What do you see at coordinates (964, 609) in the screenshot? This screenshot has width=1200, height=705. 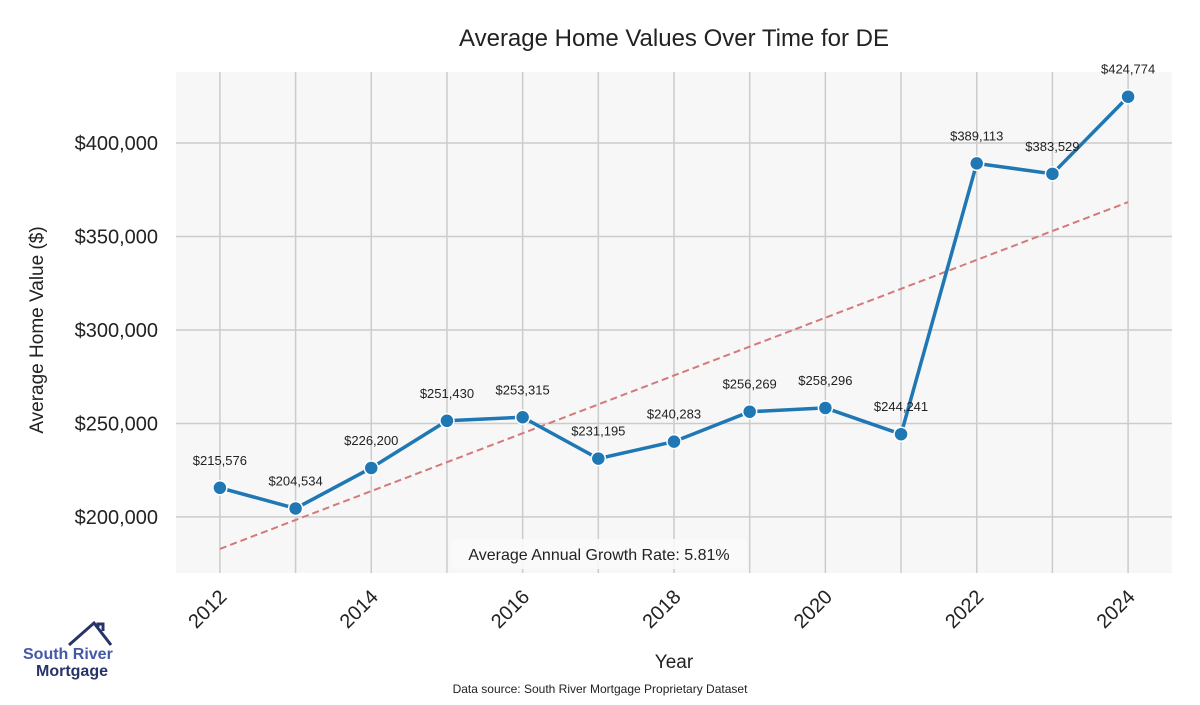 I see `x-tick-label: 2022` at bounding box center [964, 609].